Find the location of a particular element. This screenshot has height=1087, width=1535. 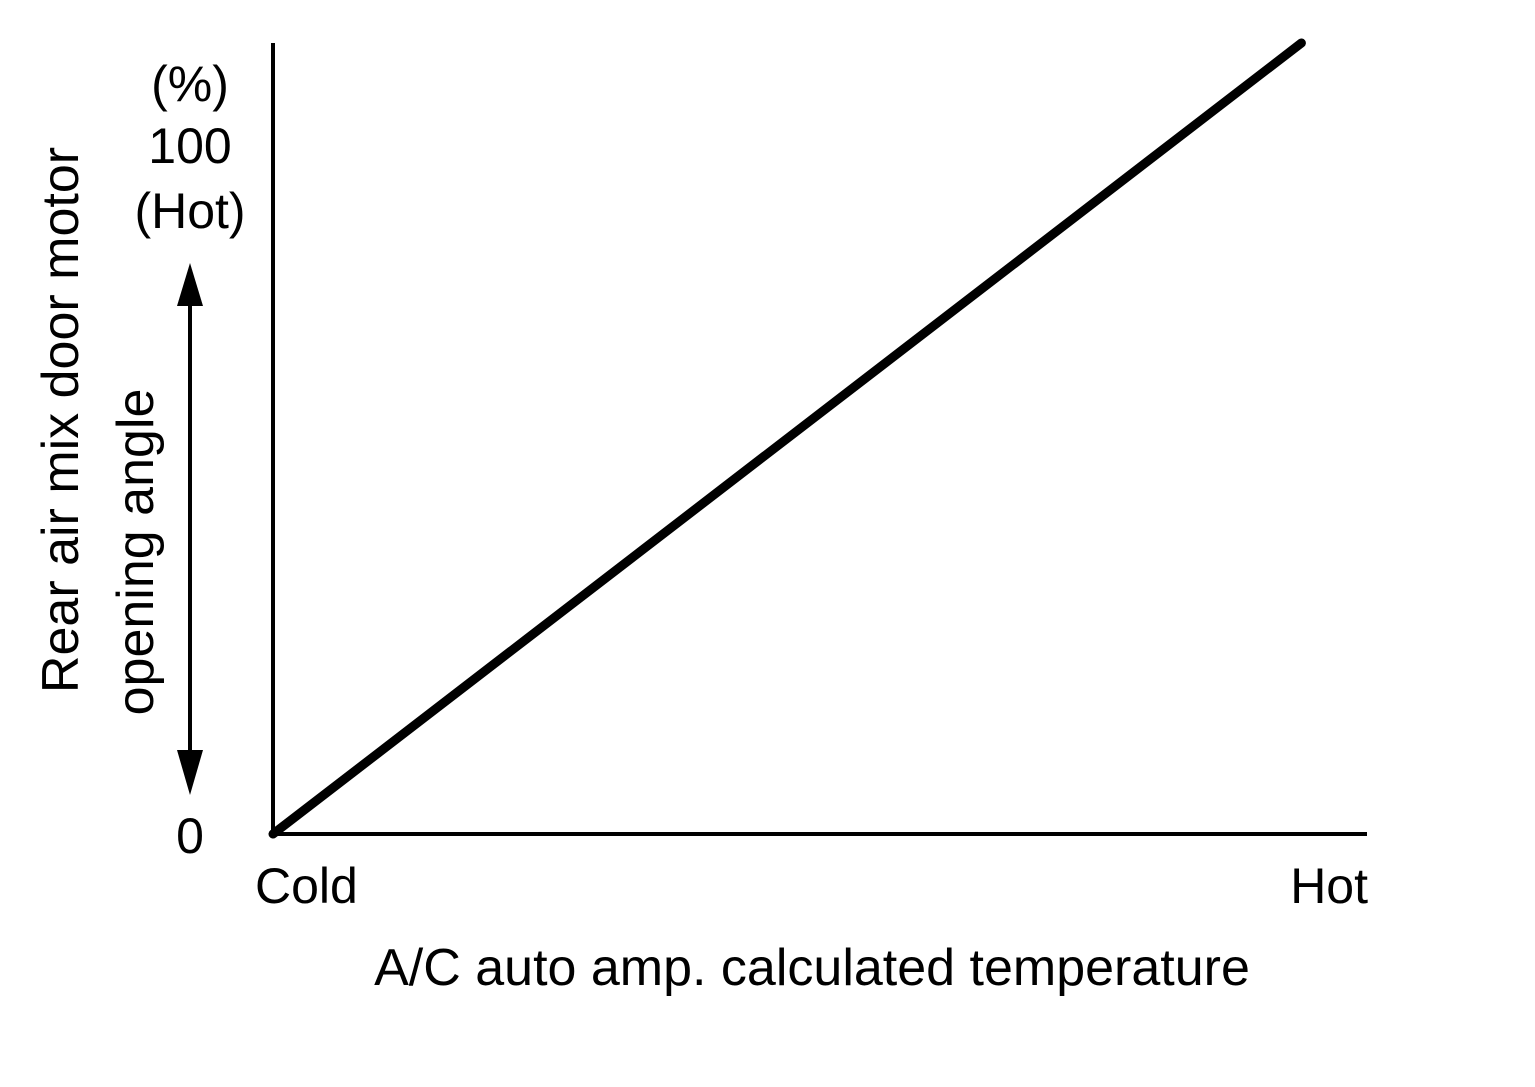

y-axis-title-line2: opening angle is located at coordinates (136, 552).